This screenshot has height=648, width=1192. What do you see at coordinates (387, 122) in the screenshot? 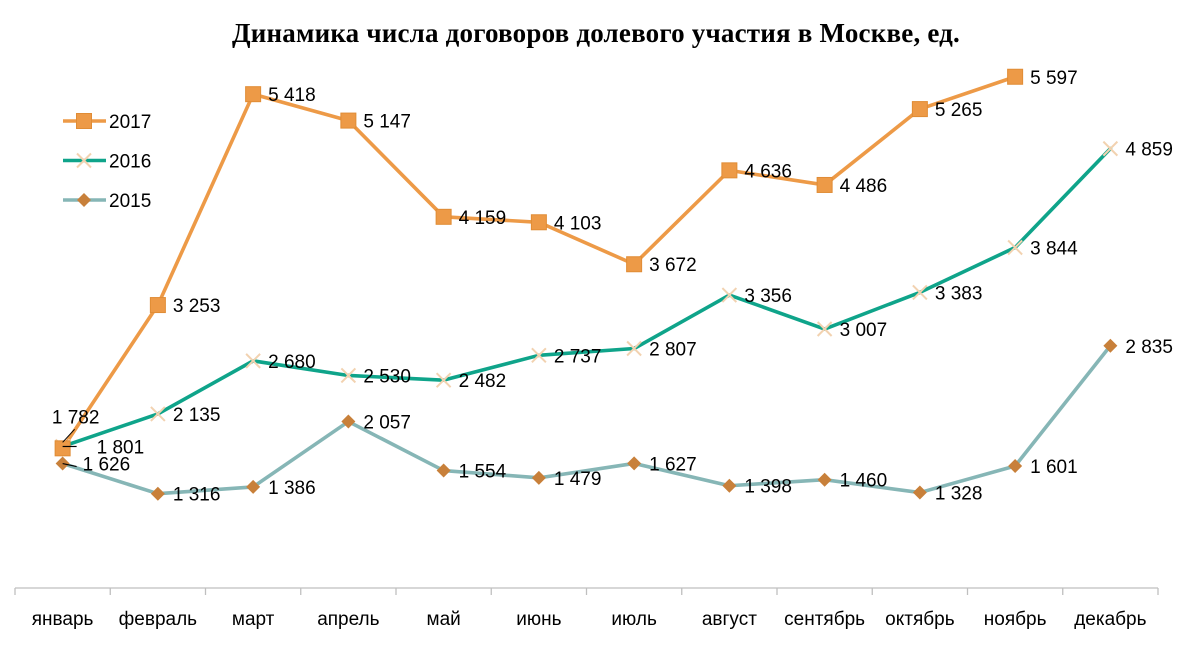
I see `data-label-2017: 5 147` at bounding box center [387, 122].